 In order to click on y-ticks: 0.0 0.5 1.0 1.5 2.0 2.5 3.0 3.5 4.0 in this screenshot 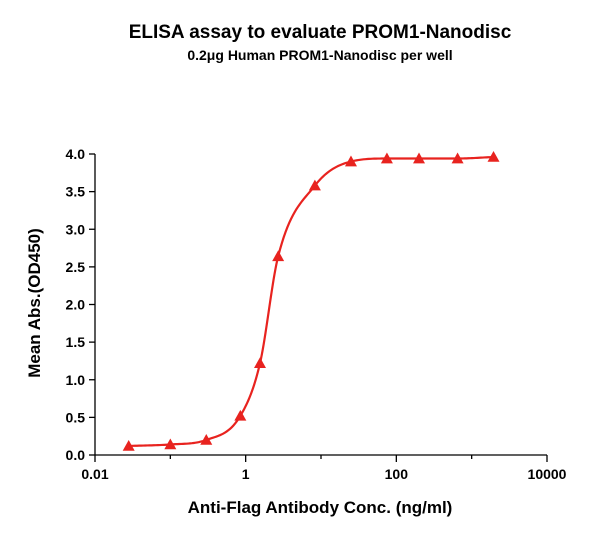, I will do `click(80, 304)`.